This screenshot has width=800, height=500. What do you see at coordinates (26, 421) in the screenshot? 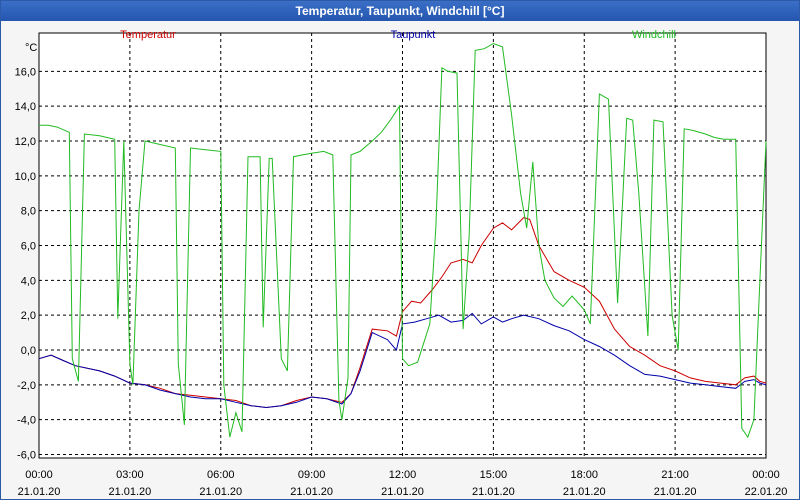
I see `y-tick-label: -4,0` at bounding box center [26, 421].